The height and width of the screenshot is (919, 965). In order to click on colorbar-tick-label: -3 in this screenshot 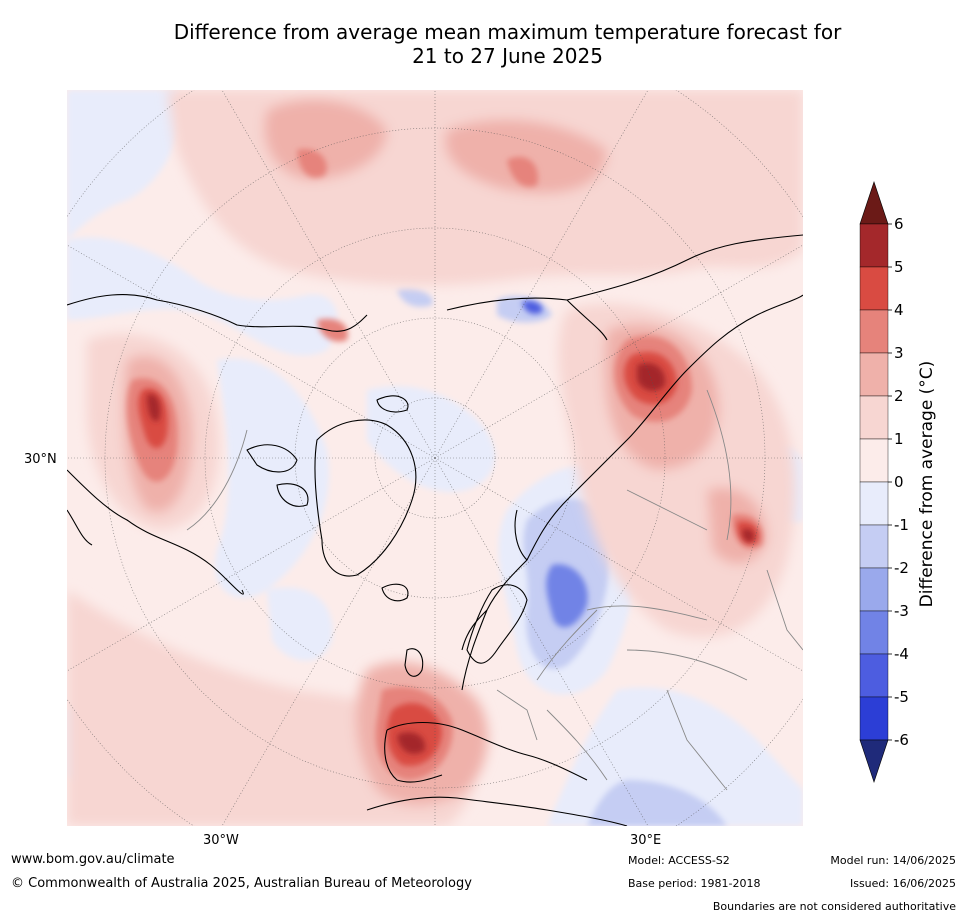, I will do `click(901, 611)`.